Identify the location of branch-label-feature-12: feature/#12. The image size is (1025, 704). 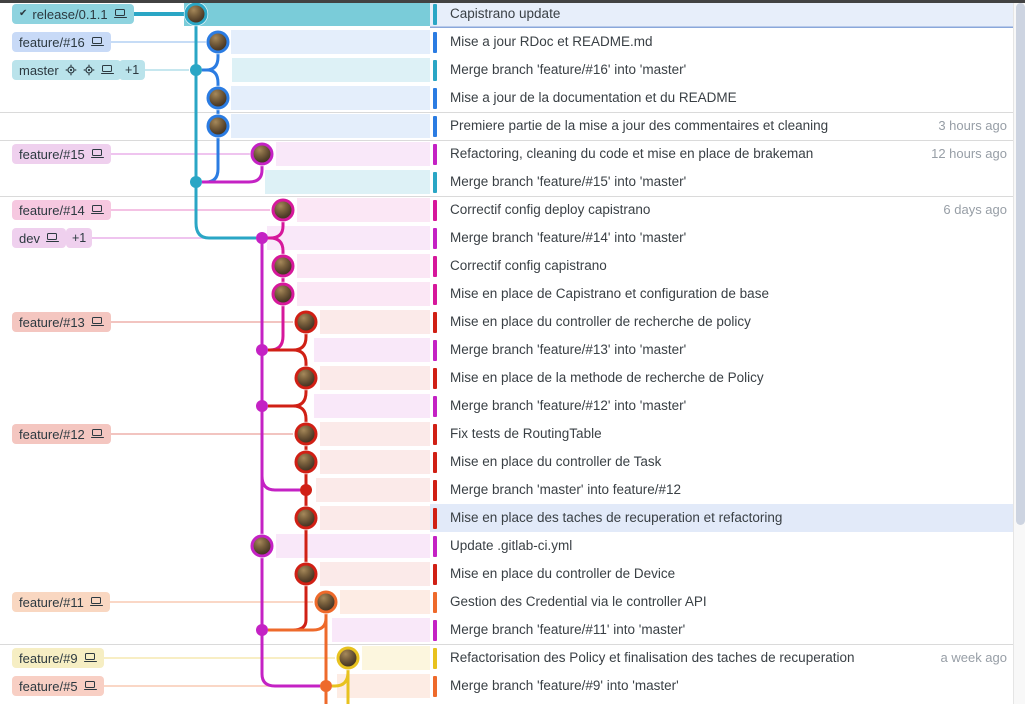
(61, 434).